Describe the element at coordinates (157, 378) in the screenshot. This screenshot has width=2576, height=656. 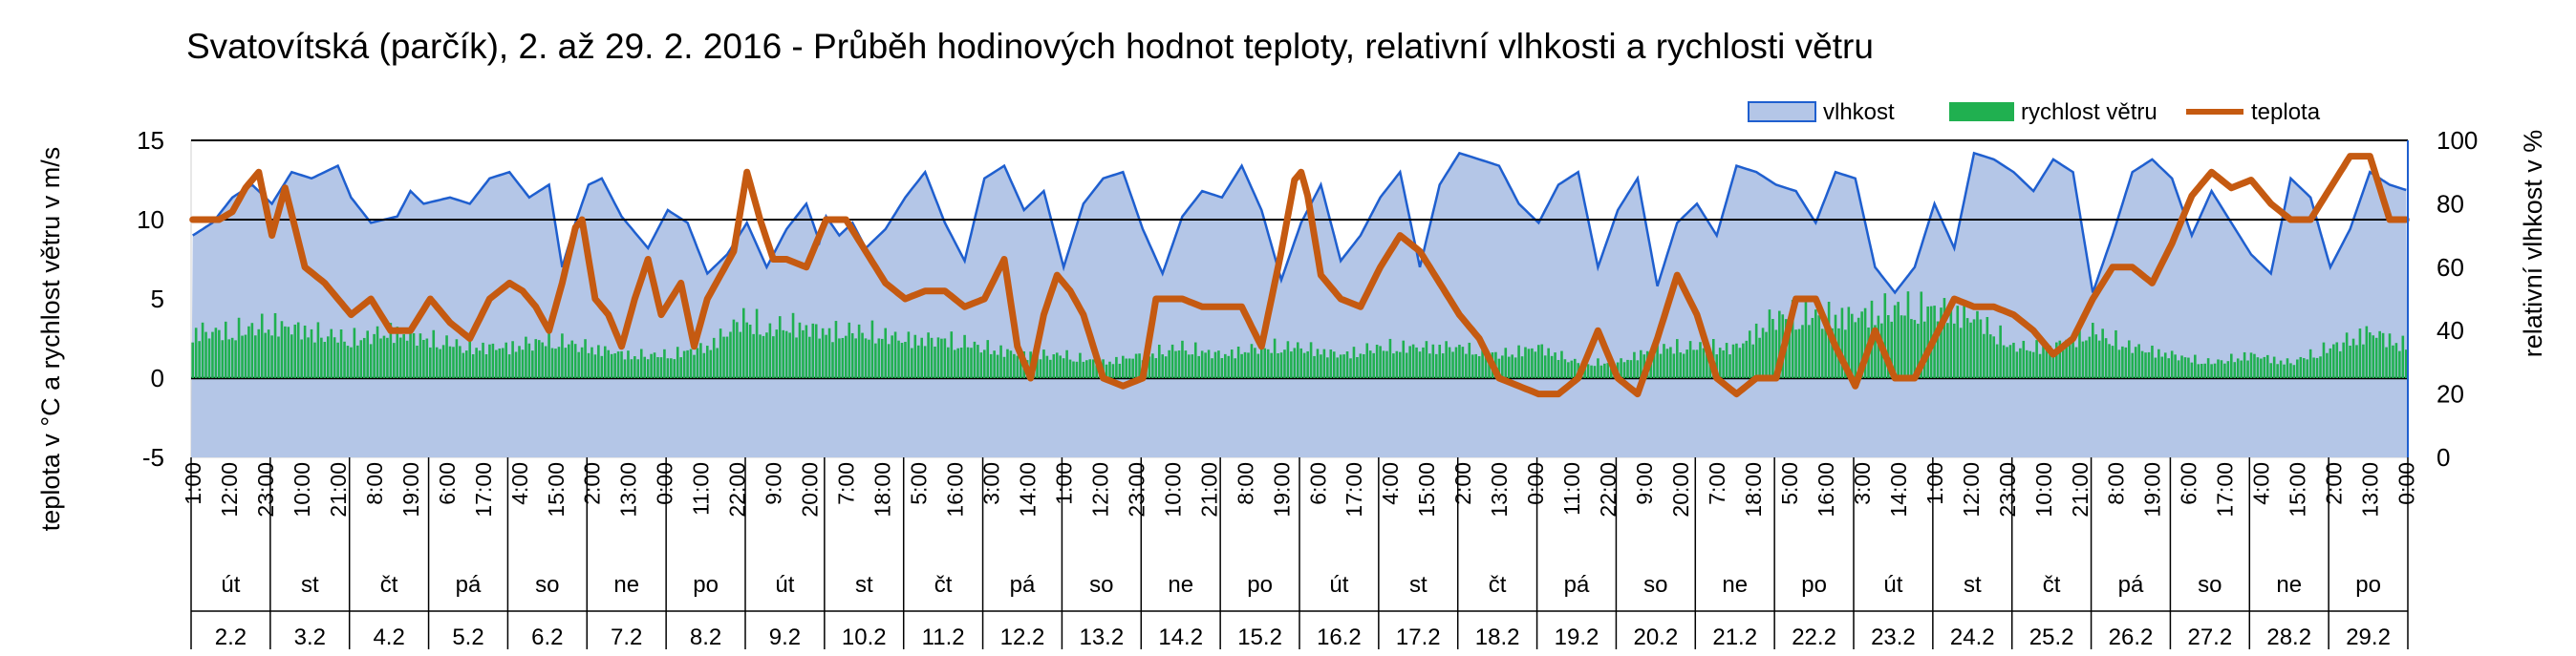
I see `left-tick-label: 0` at that location.